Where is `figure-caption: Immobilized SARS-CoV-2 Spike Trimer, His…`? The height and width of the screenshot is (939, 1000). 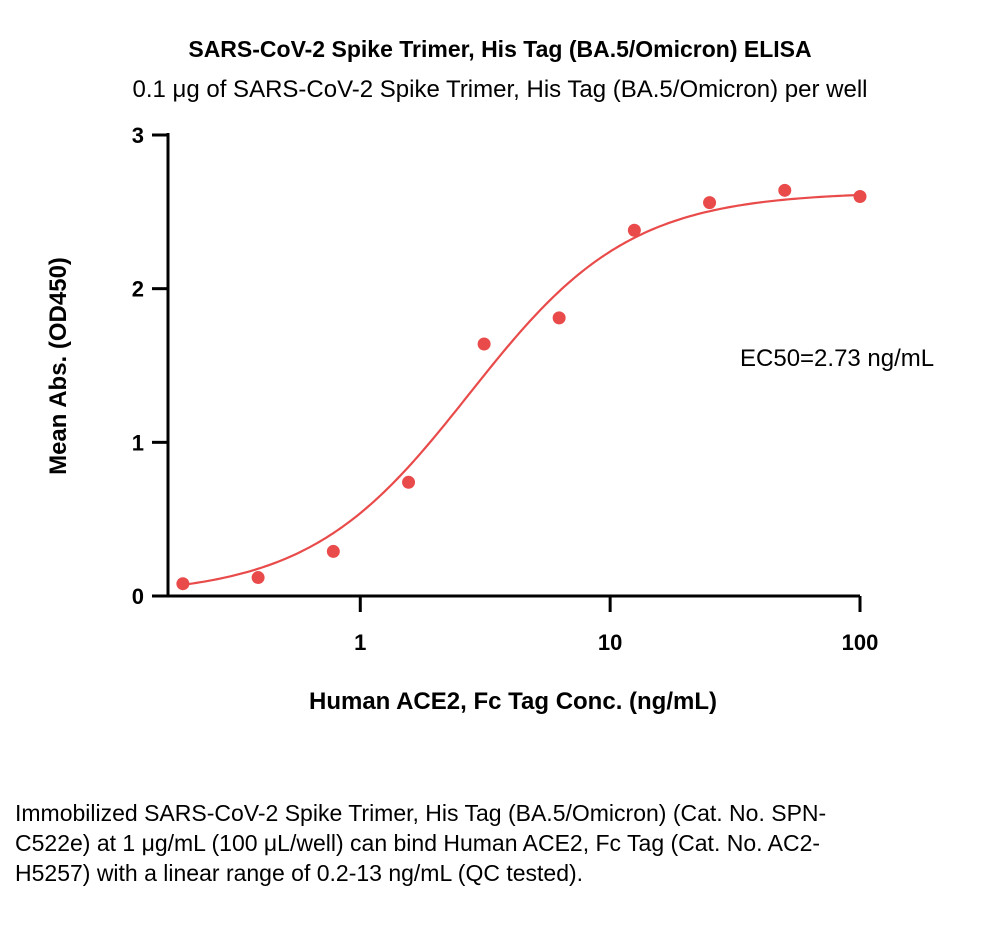
figure-caption: Immobilized SARS-CoV-2 Spike Trimer, His… is located at coordinates (421, 843).